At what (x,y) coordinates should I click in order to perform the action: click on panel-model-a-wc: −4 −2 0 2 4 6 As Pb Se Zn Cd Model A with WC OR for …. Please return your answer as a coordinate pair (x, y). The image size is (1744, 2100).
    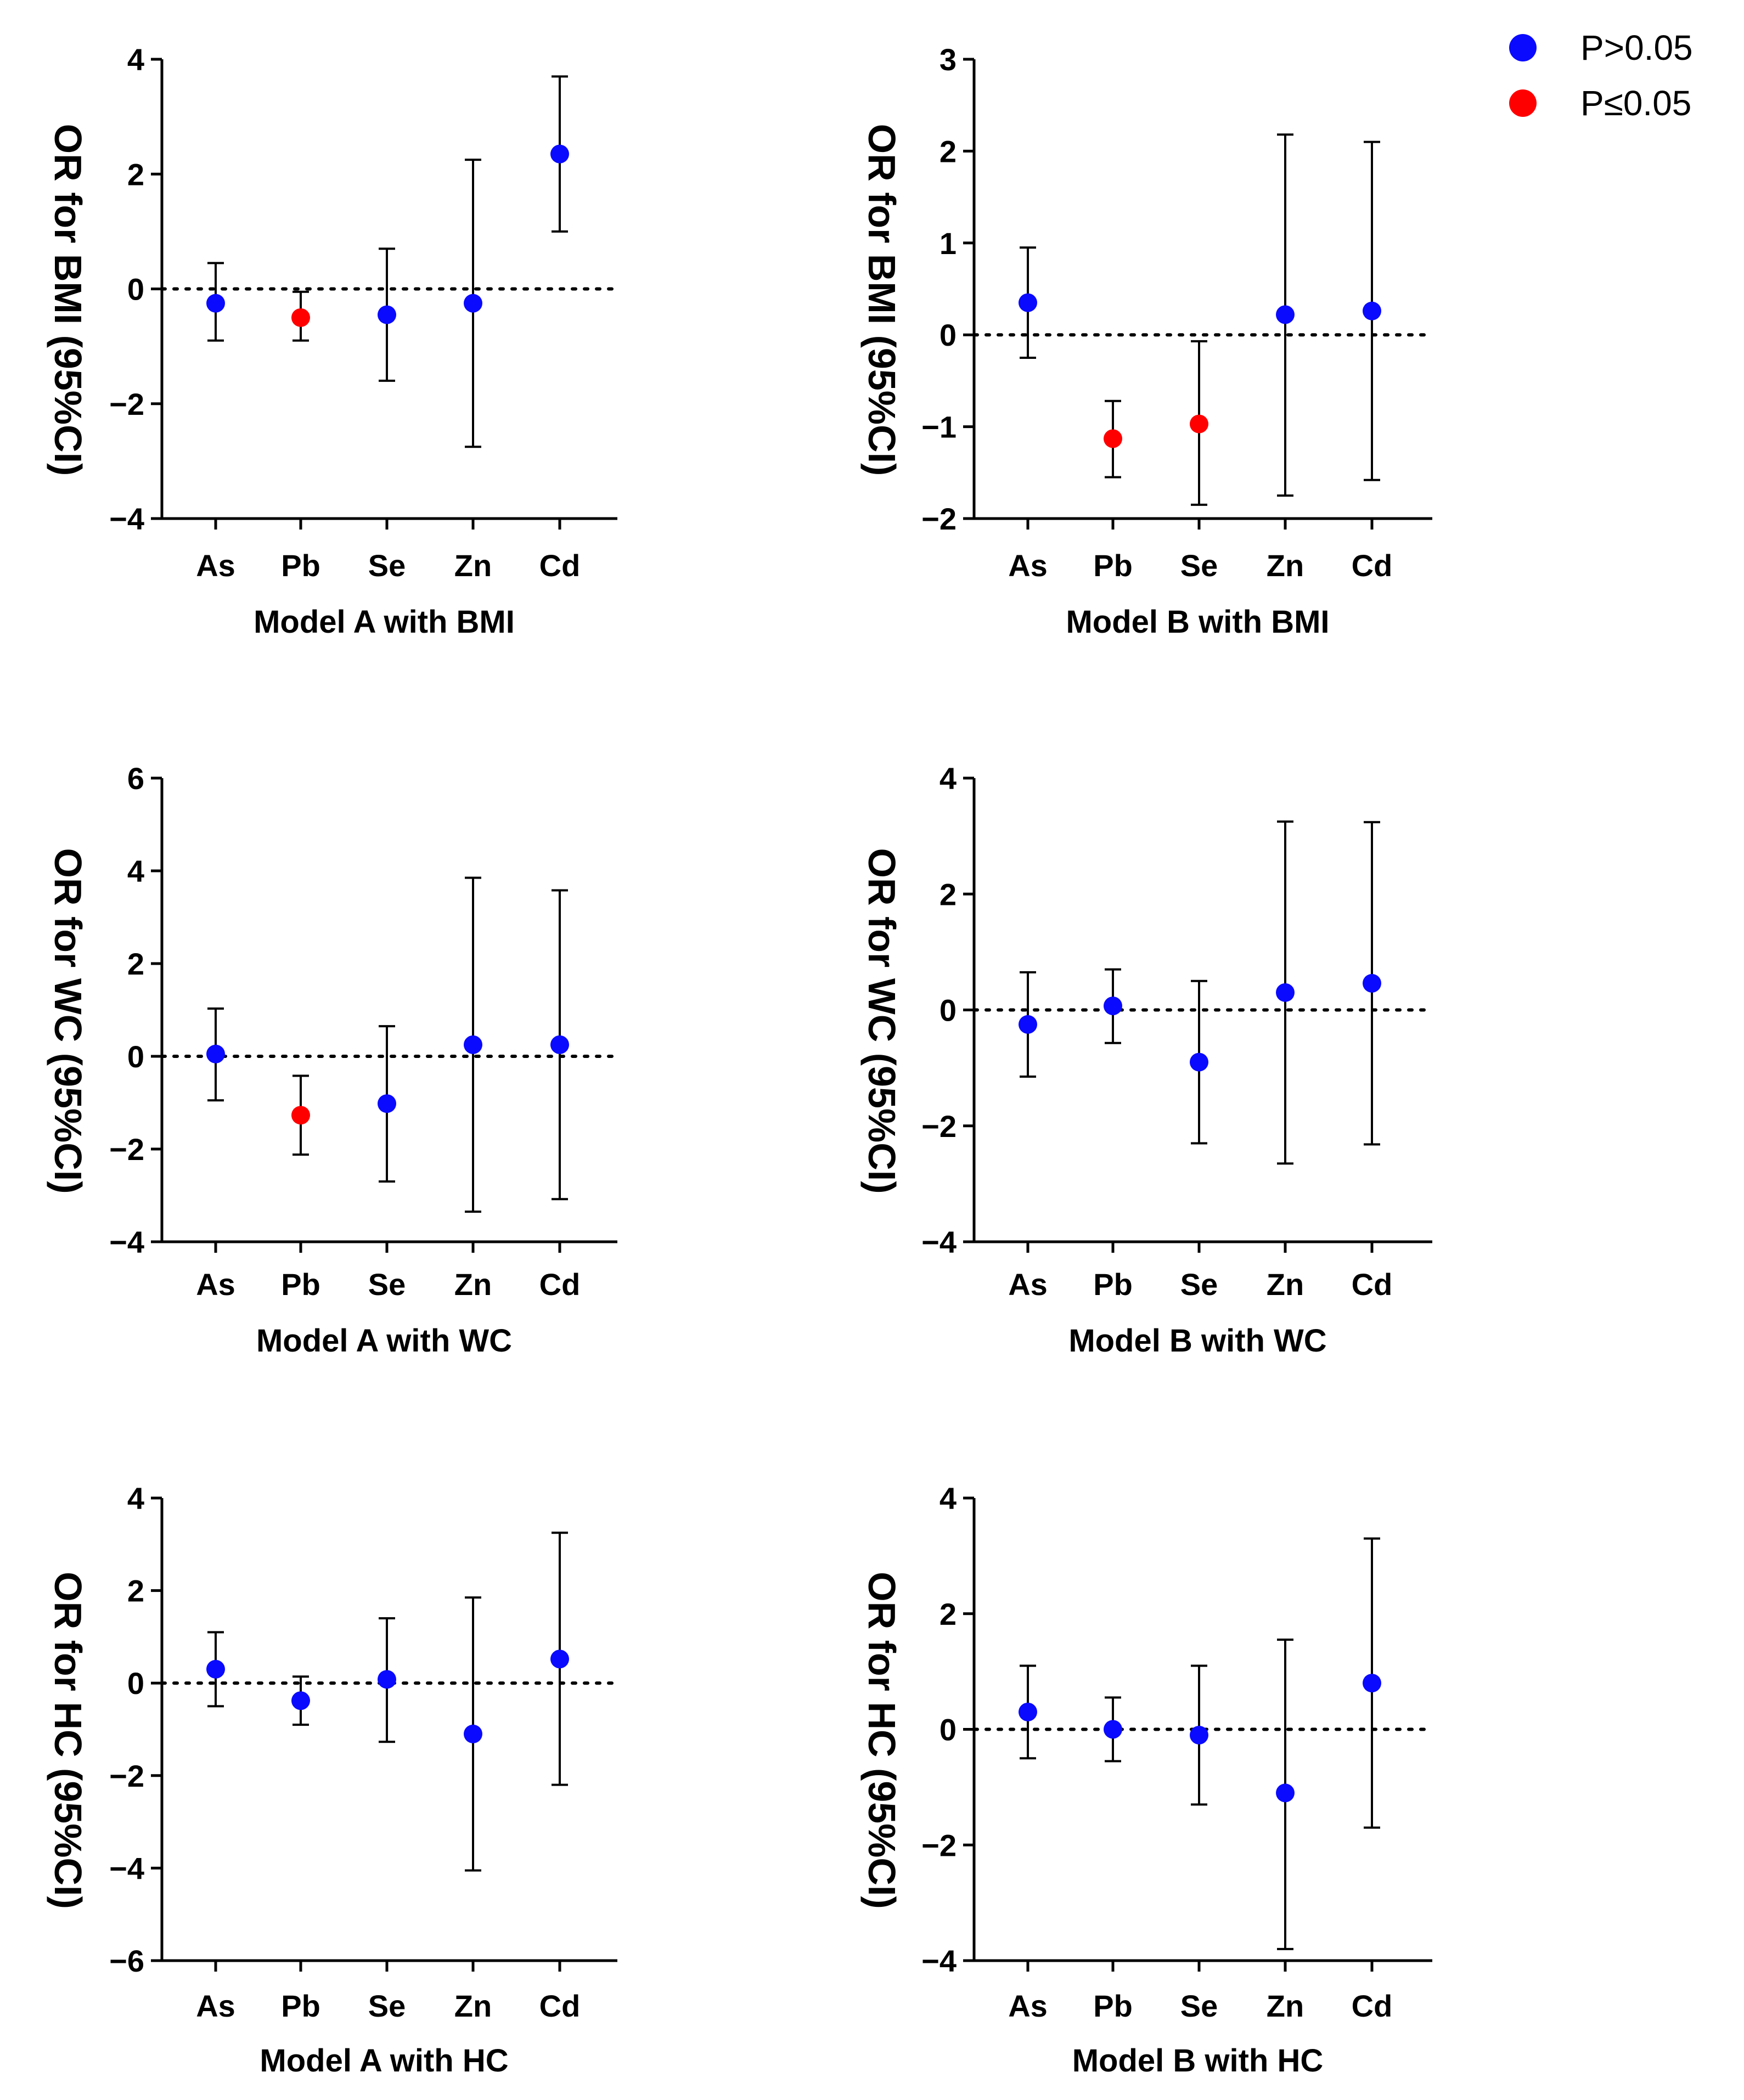
    Looking at the image, I should click on (333, 1060).